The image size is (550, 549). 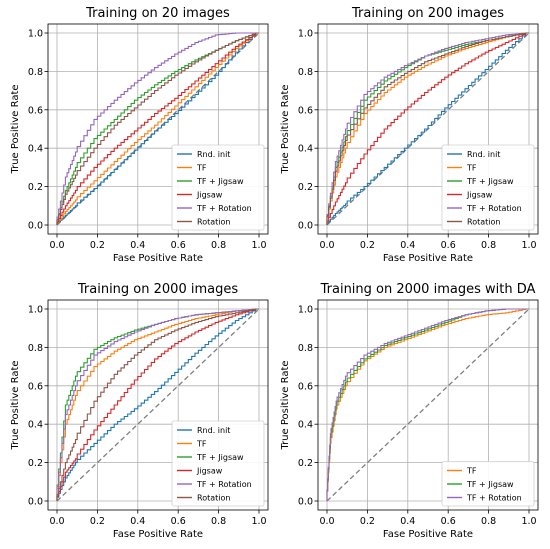 I want to click on chart-title: Training on 2000 images, so click(x=157, y=289).